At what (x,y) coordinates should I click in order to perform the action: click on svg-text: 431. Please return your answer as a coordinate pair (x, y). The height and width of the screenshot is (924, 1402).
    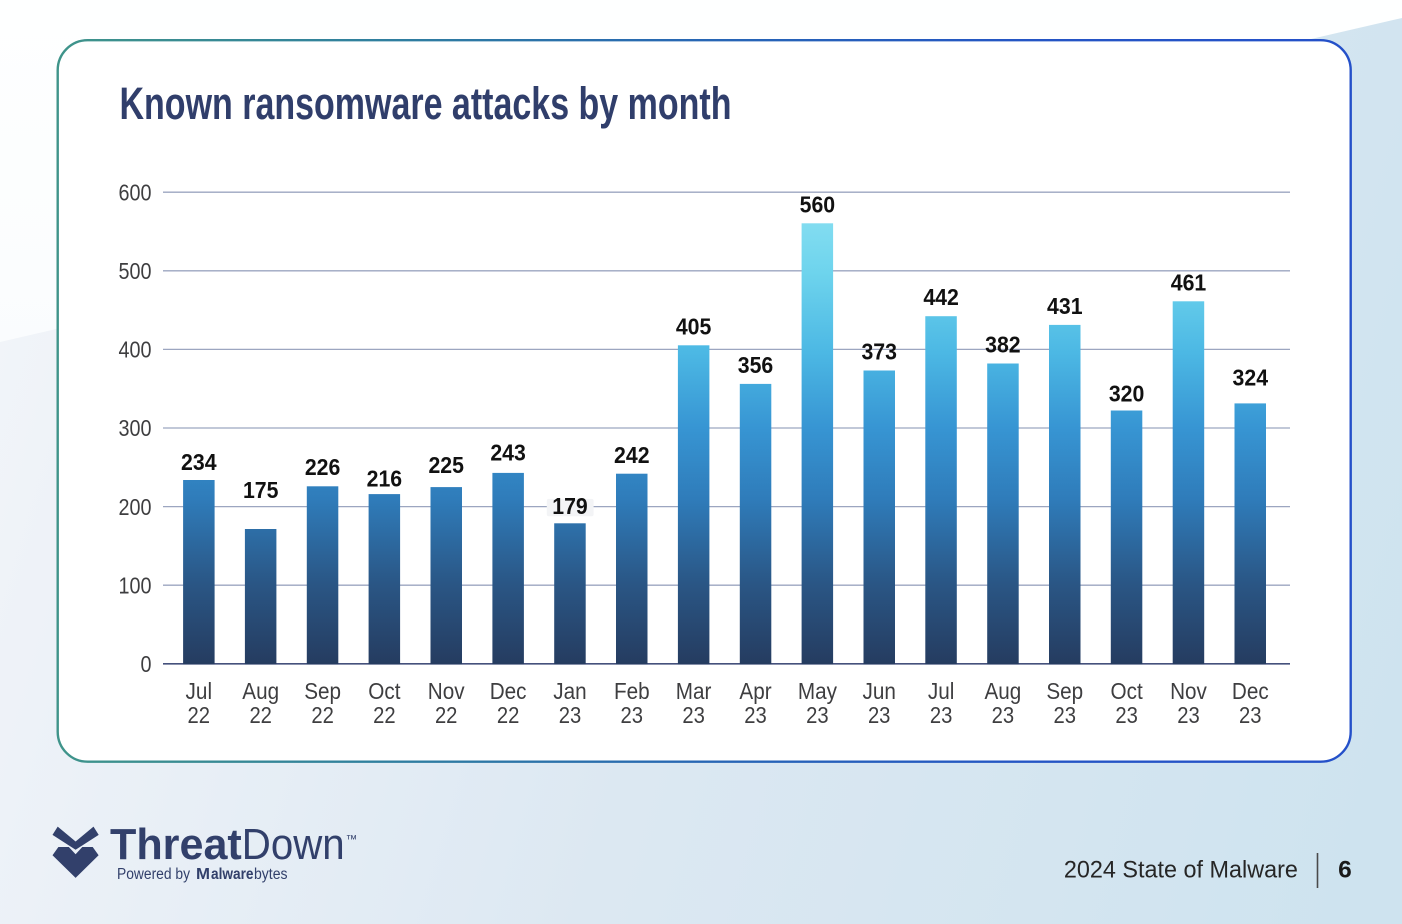
    Looking at the image, I should click on (1065, 306).